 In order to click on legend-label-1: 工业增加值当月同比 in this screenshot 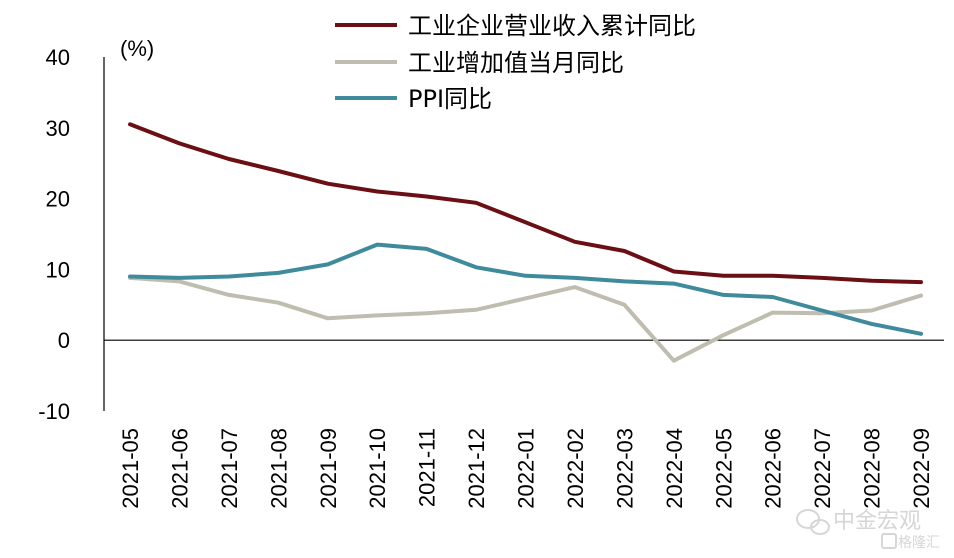, I will do `click(516, 63)`.